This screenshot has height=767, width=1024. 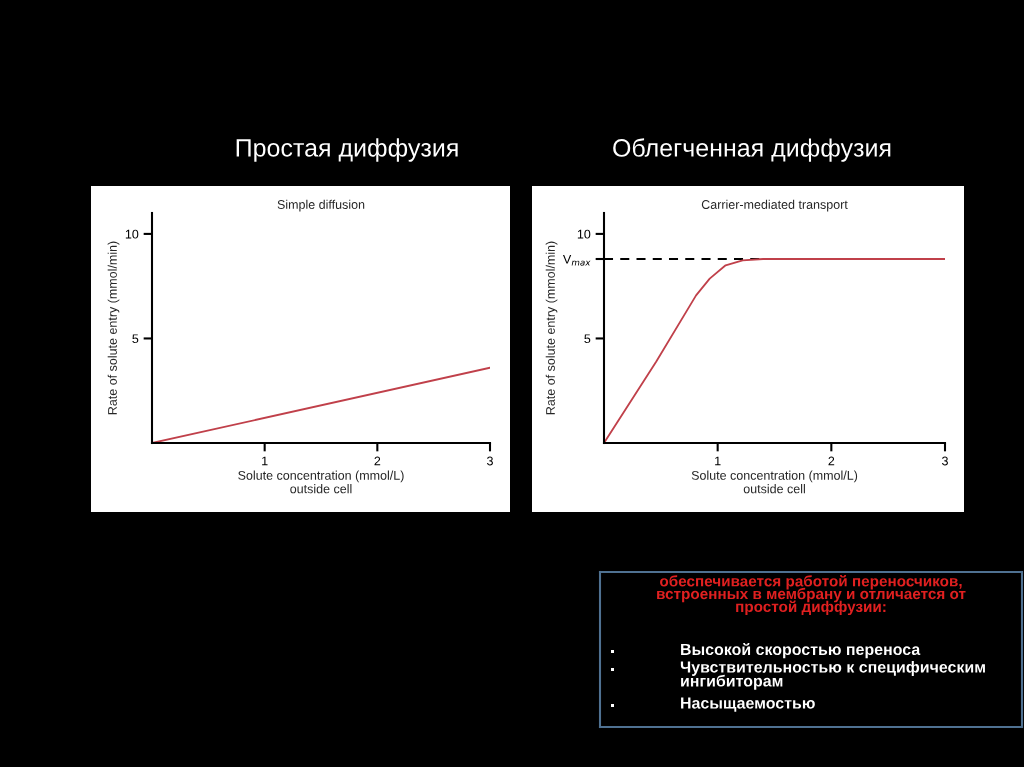 What do you see at coordinates (321, 205) in the screenshot?
I see `chart-subtitle: Simple diffusion` at bounding box center [321, 205].